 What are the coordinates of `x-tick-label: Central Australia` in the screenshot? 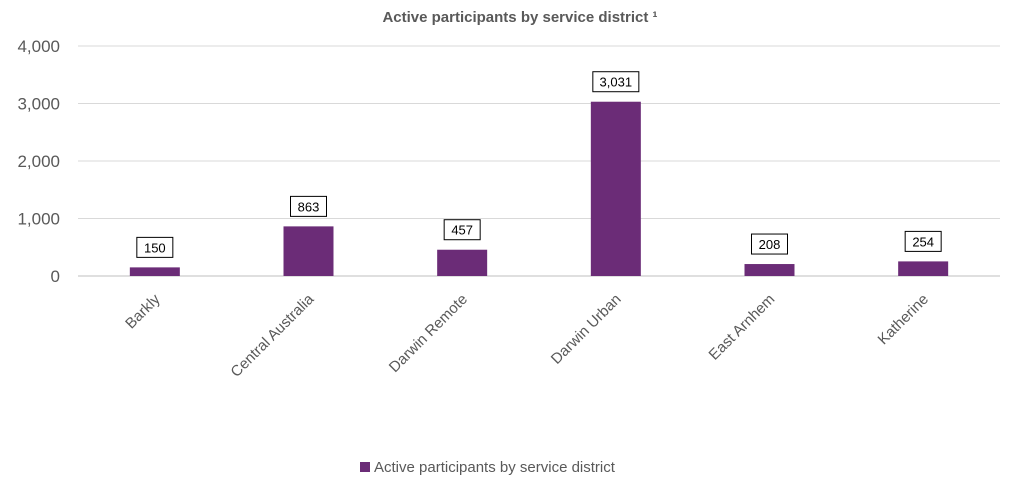 It's located at (272, 335).